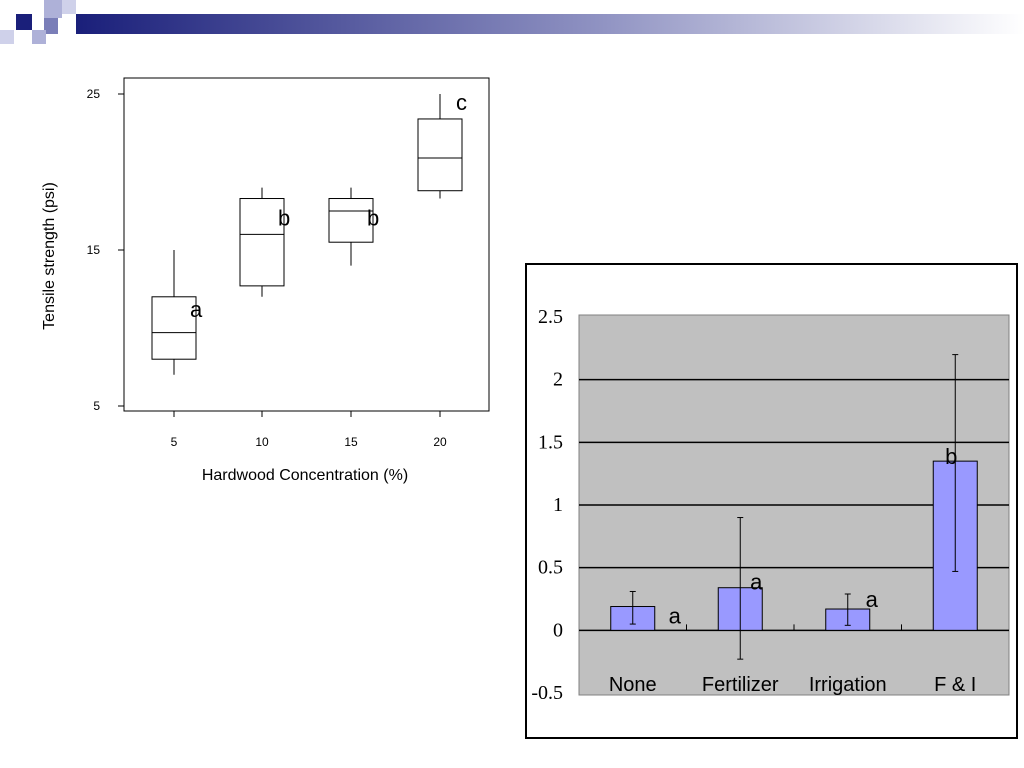 This screenshot has height=768, width=1024. I want to click on x-tick-label: 10, so click(262, 442).